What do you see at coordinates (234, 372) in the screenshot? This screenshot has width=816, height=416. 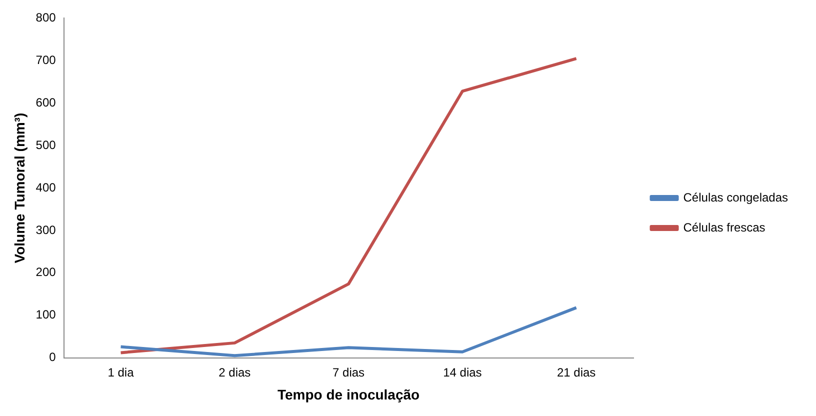 I see `x-tick-label: 2 dias` at bounding box center [234, 372].